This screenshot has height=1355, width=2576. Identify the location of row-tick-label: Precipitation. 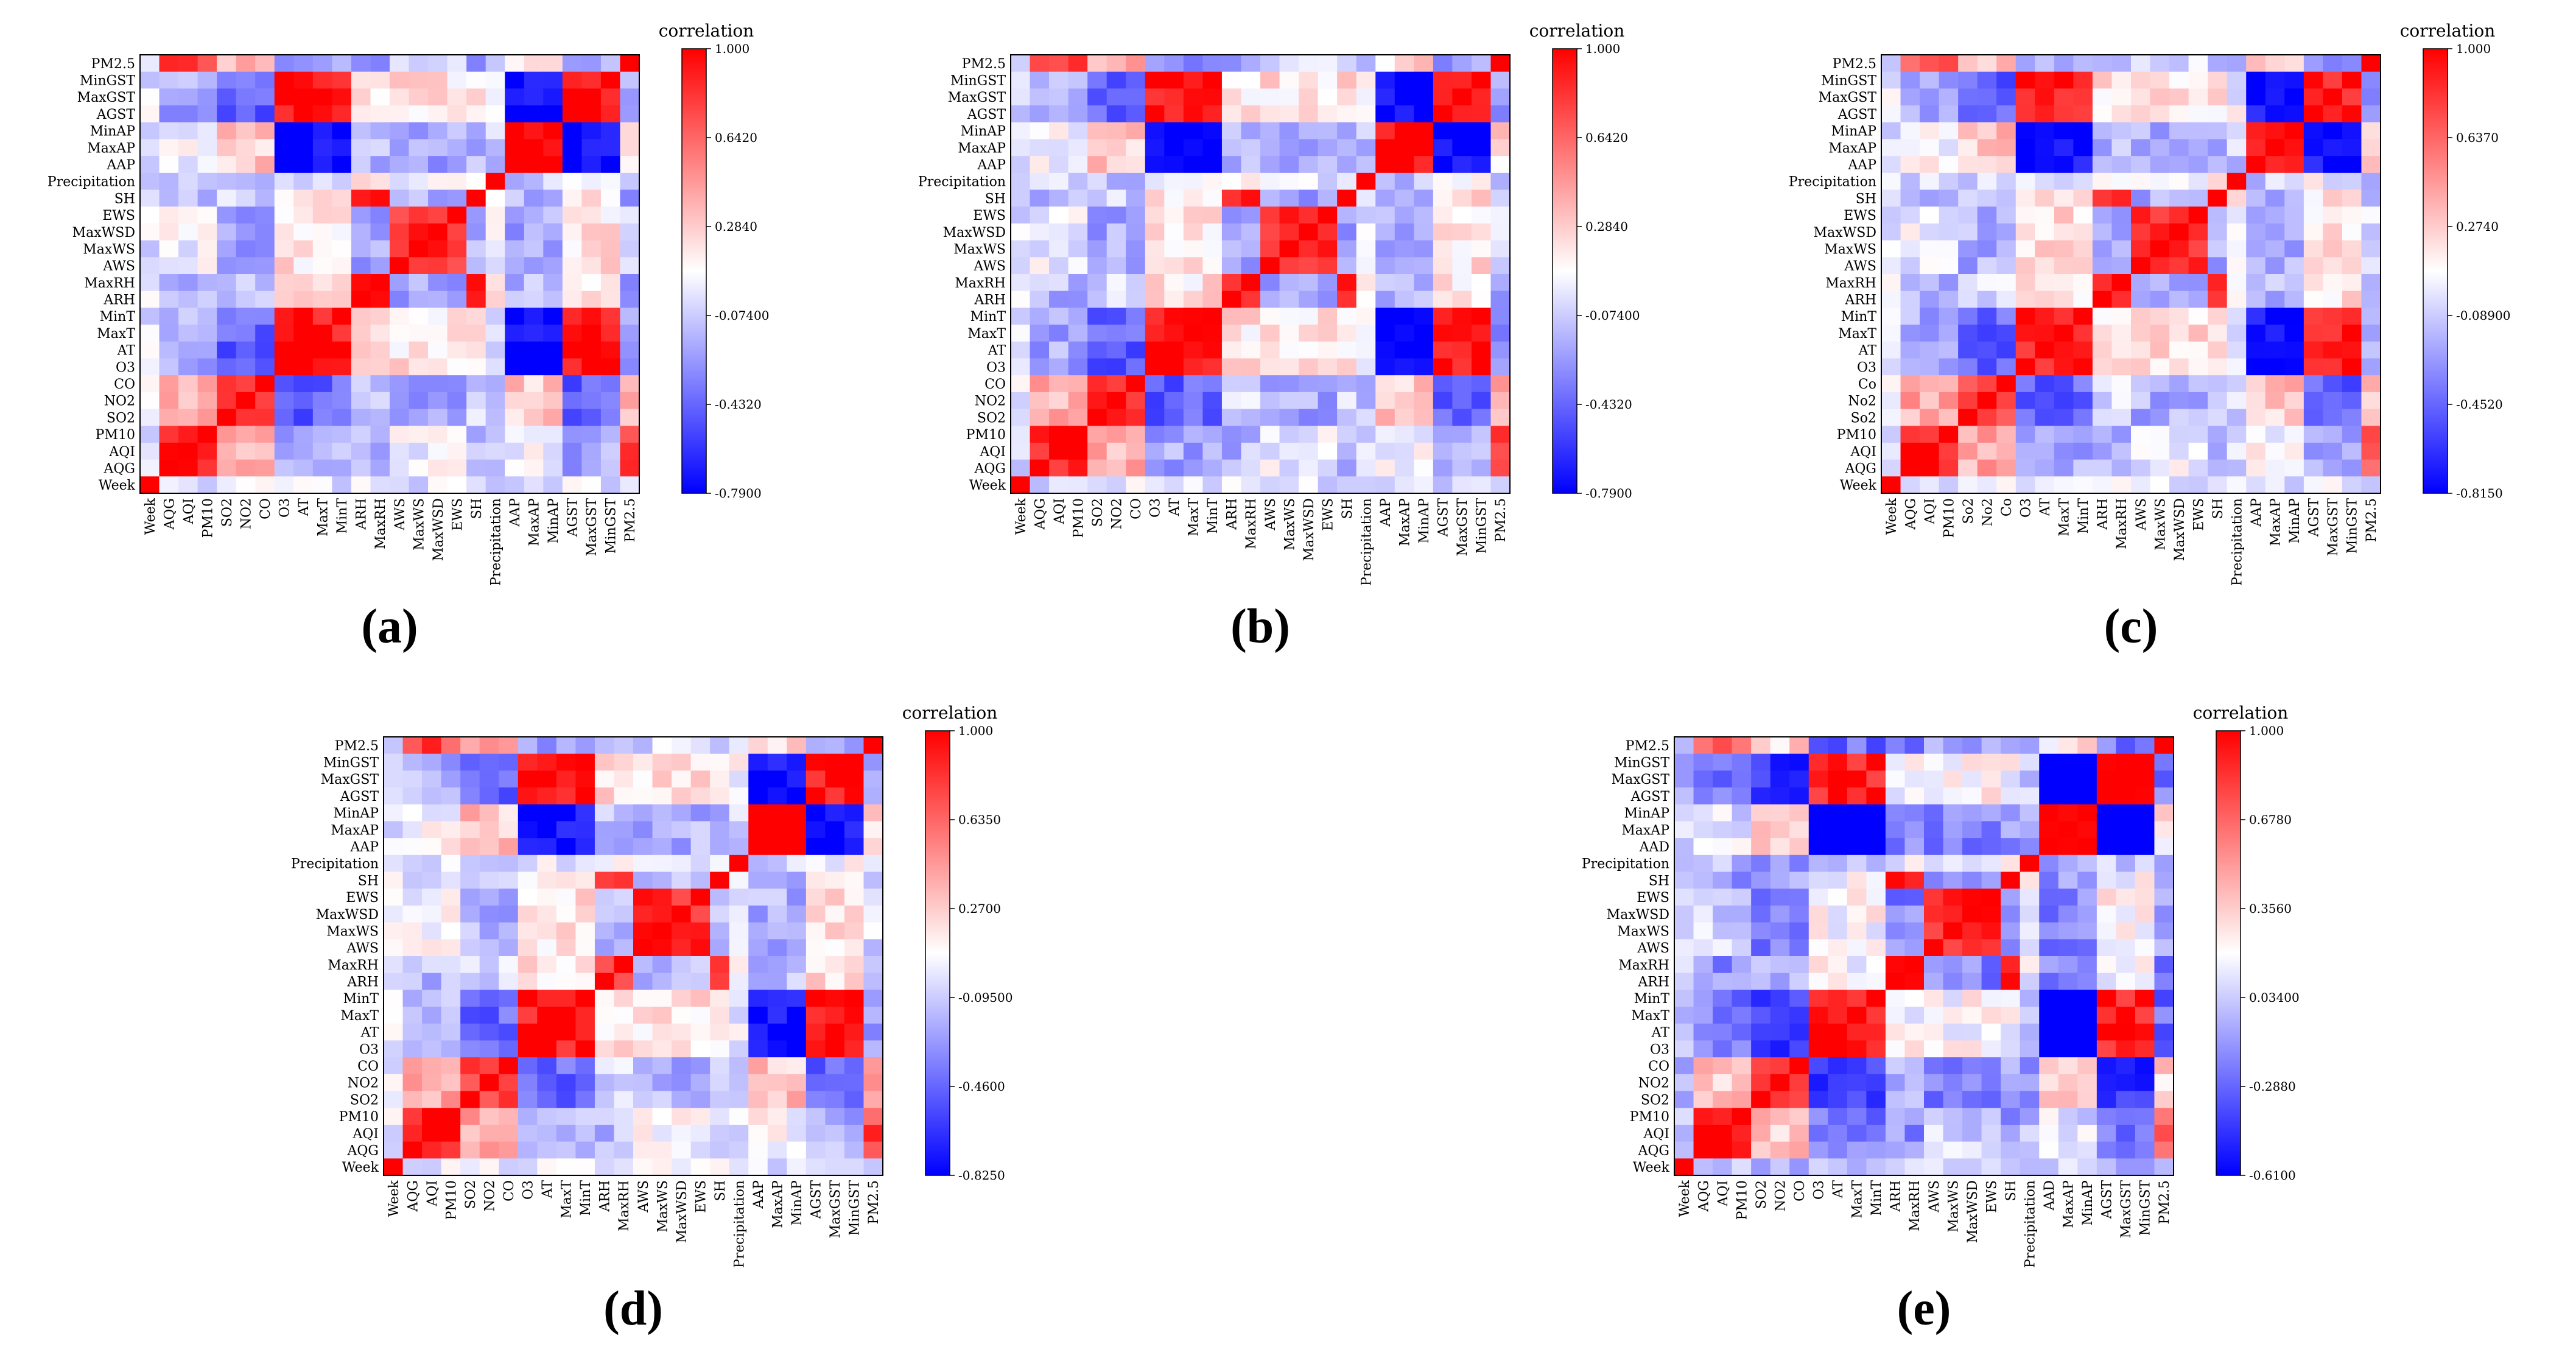
(91, 182).